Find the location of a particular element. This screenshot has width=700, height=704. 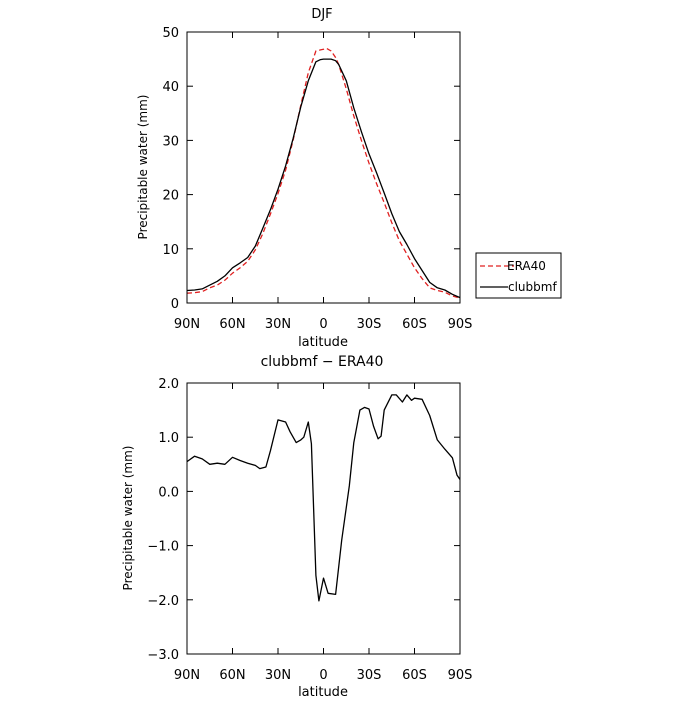

djf-y-tick-label: 40 is located at coordinates (170, 87).